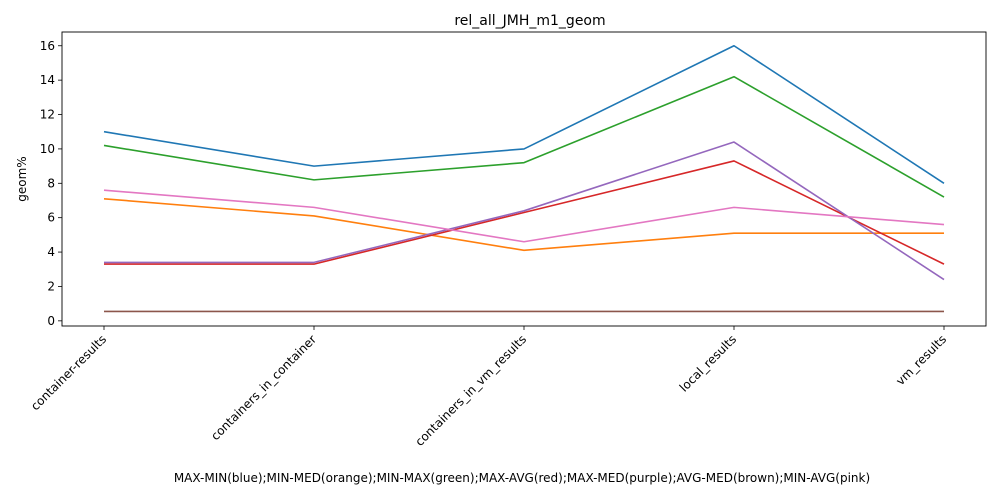  What do you see at coordinates (51, 252) in the screenshot?
I see `y-tick-label: 4` at bounding box center [51, 252].